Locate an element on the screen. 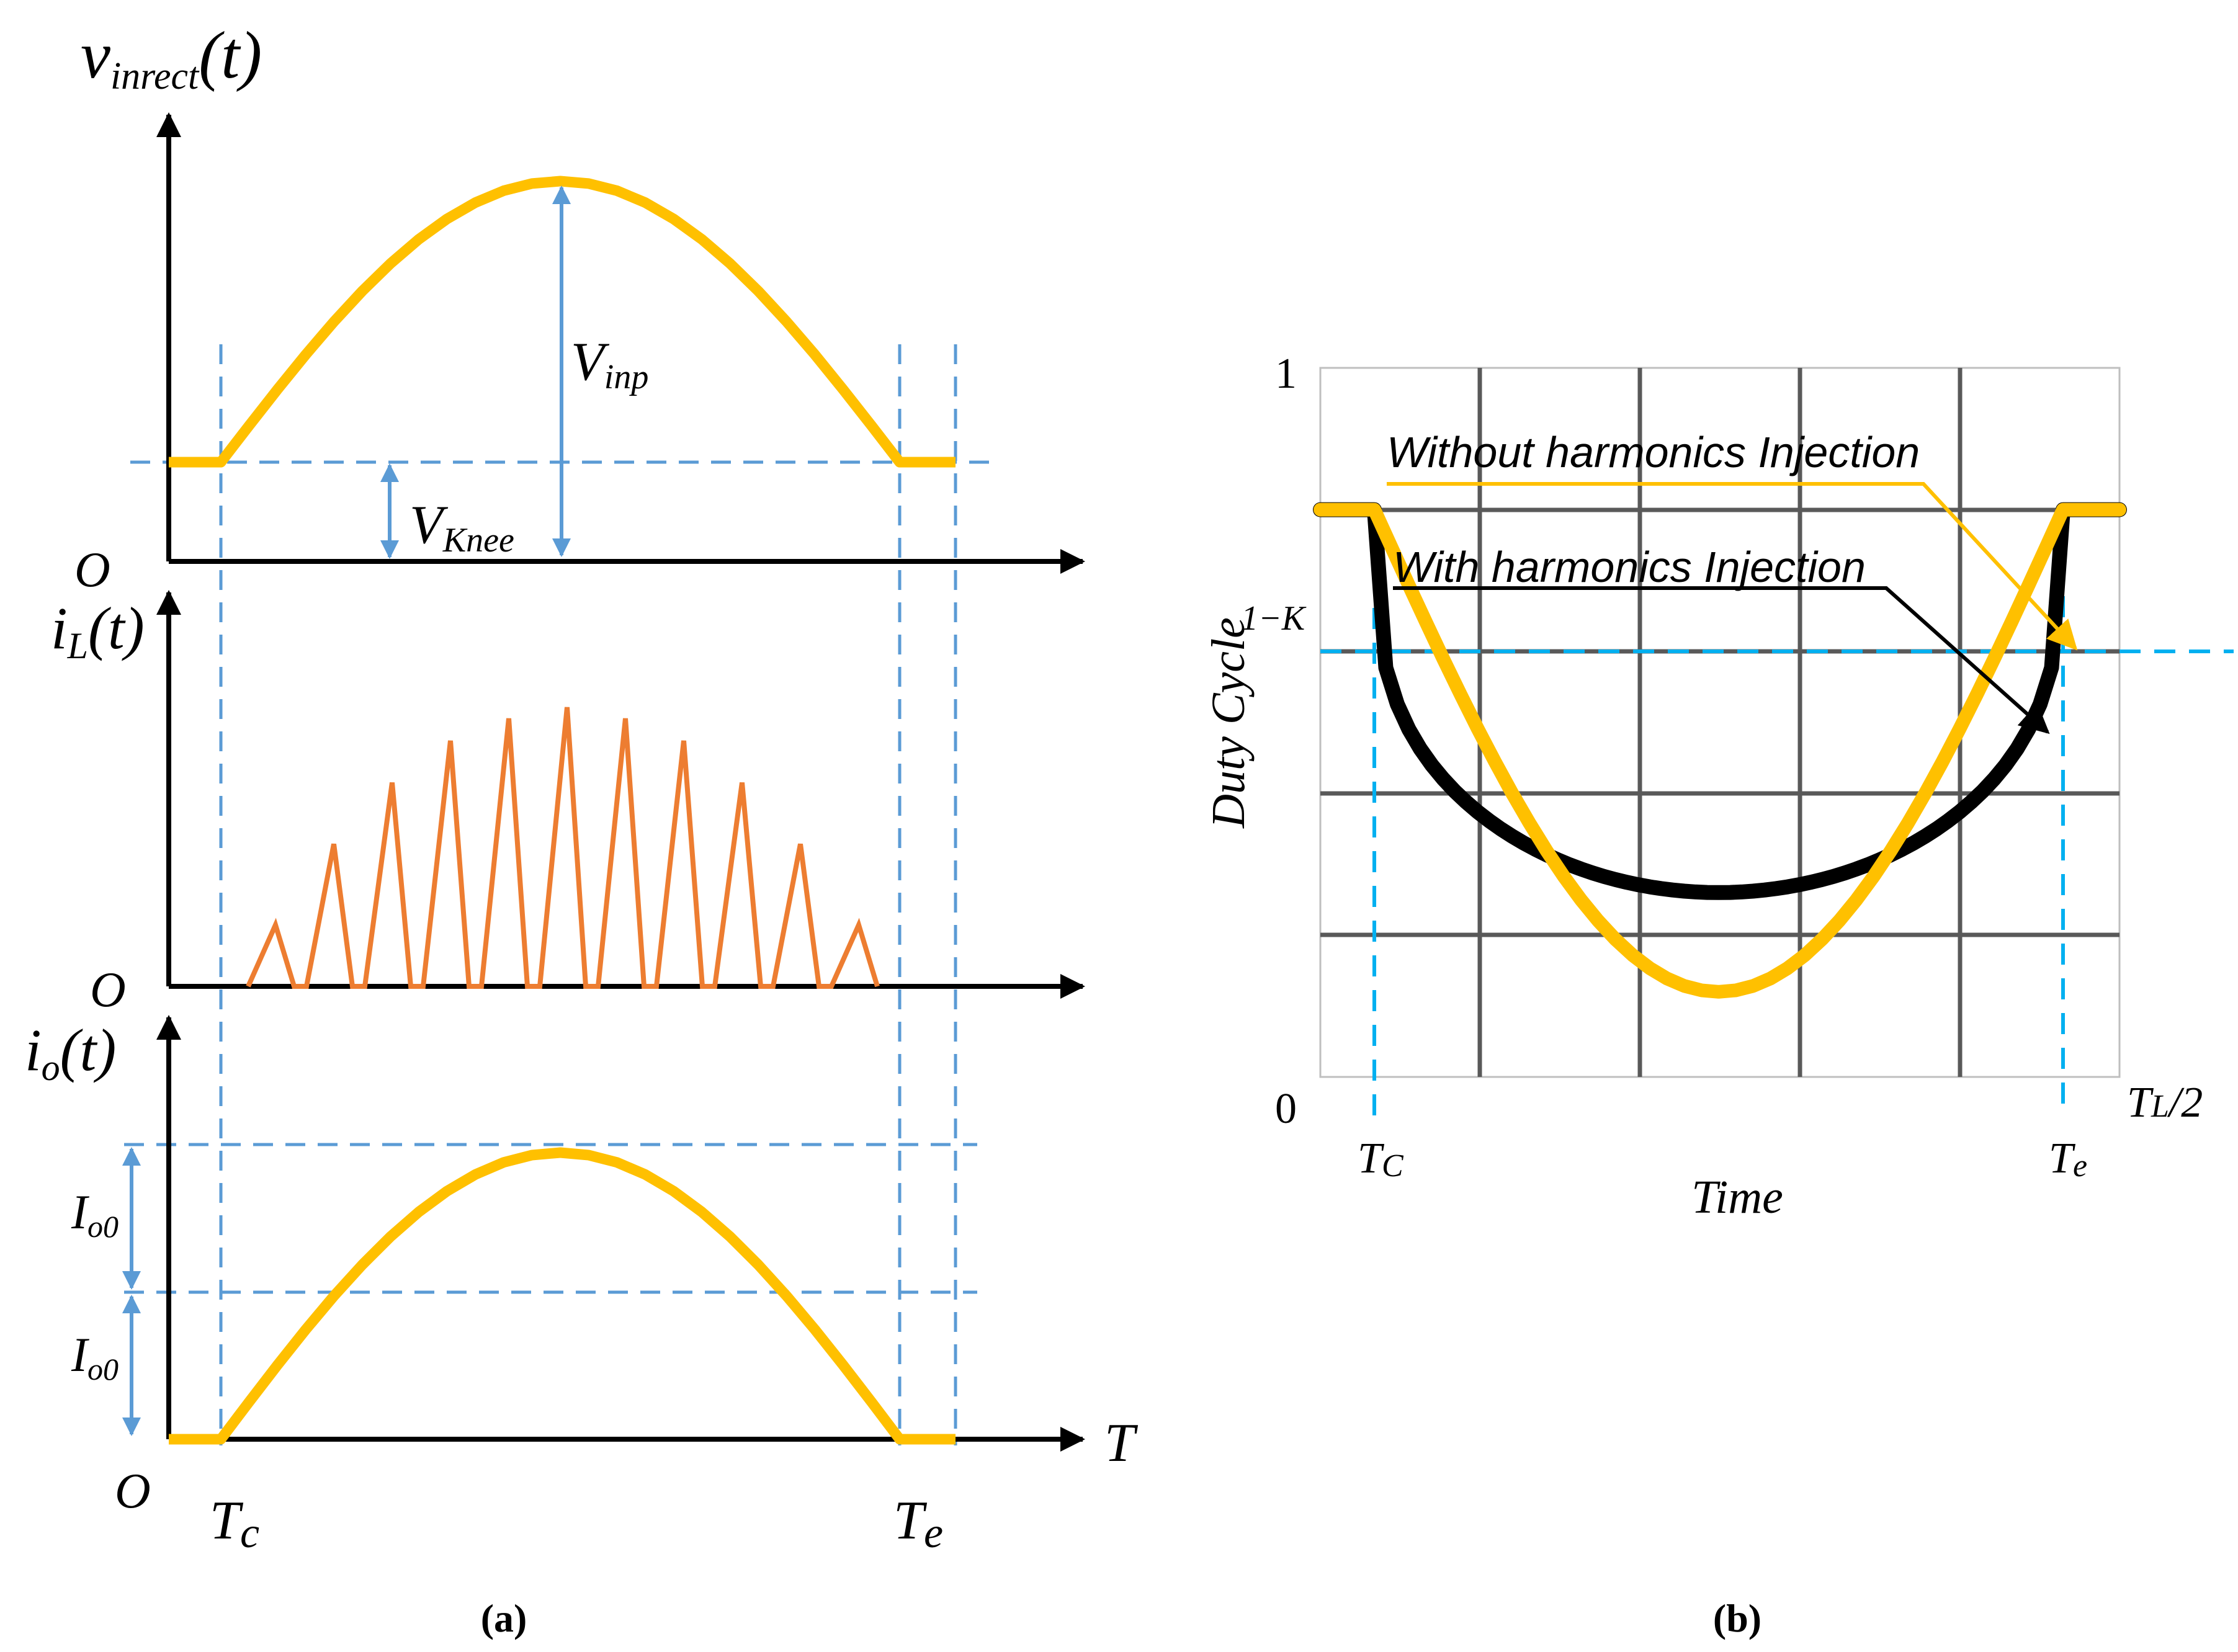 The height and width of the screenshot is (1652, 2238). origin-label-io: O is located at coordinates (133, 1491).